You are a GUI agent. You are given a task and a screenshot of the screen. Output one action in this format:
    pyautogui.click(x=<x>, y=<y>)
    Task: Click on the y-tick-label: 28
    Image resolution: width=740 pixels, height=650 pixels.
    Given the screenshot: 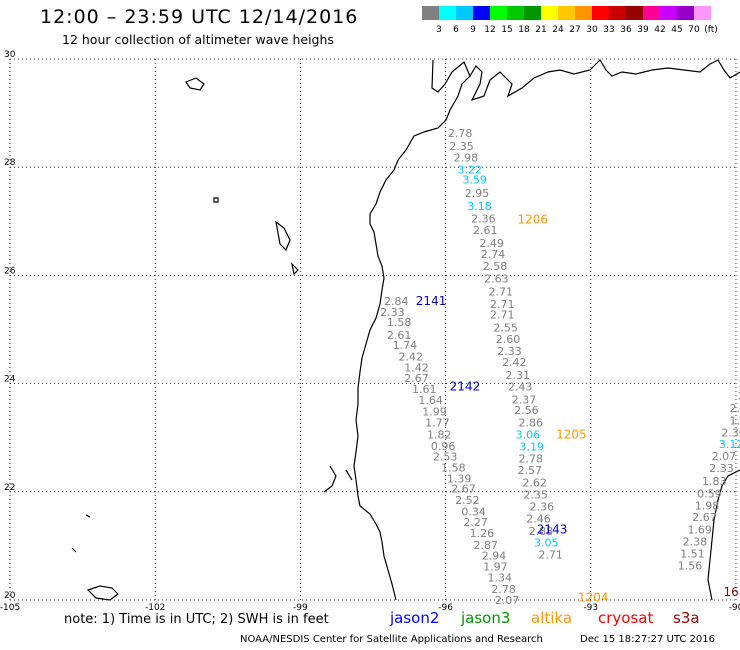 What is the action you would take?
    pyautogui.click(x=10, y=163)
    